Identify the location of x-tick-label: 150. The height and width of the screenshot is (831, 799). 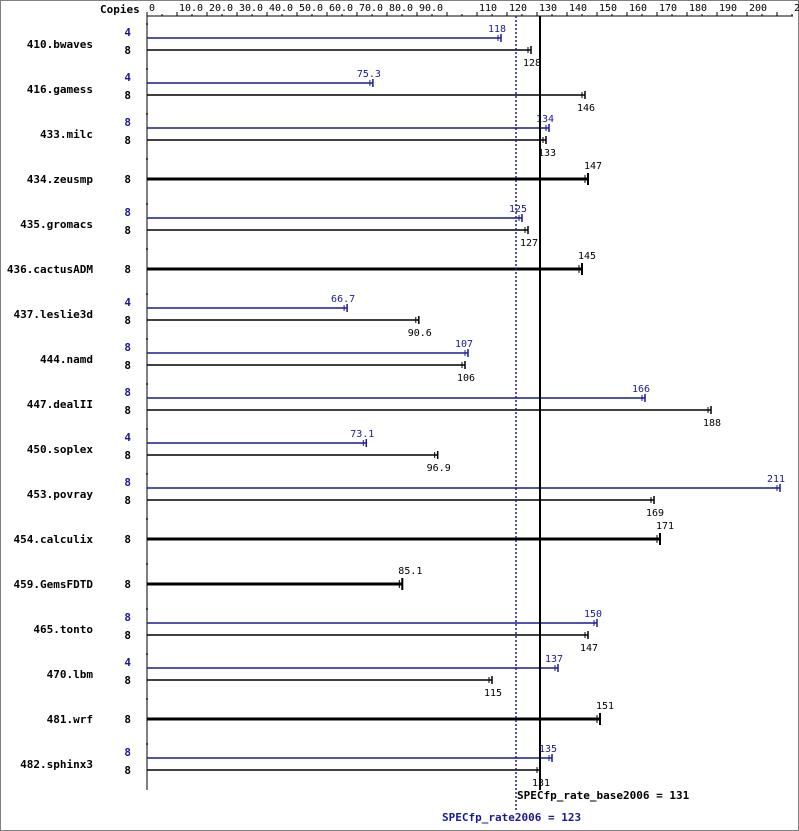
(608, 8).